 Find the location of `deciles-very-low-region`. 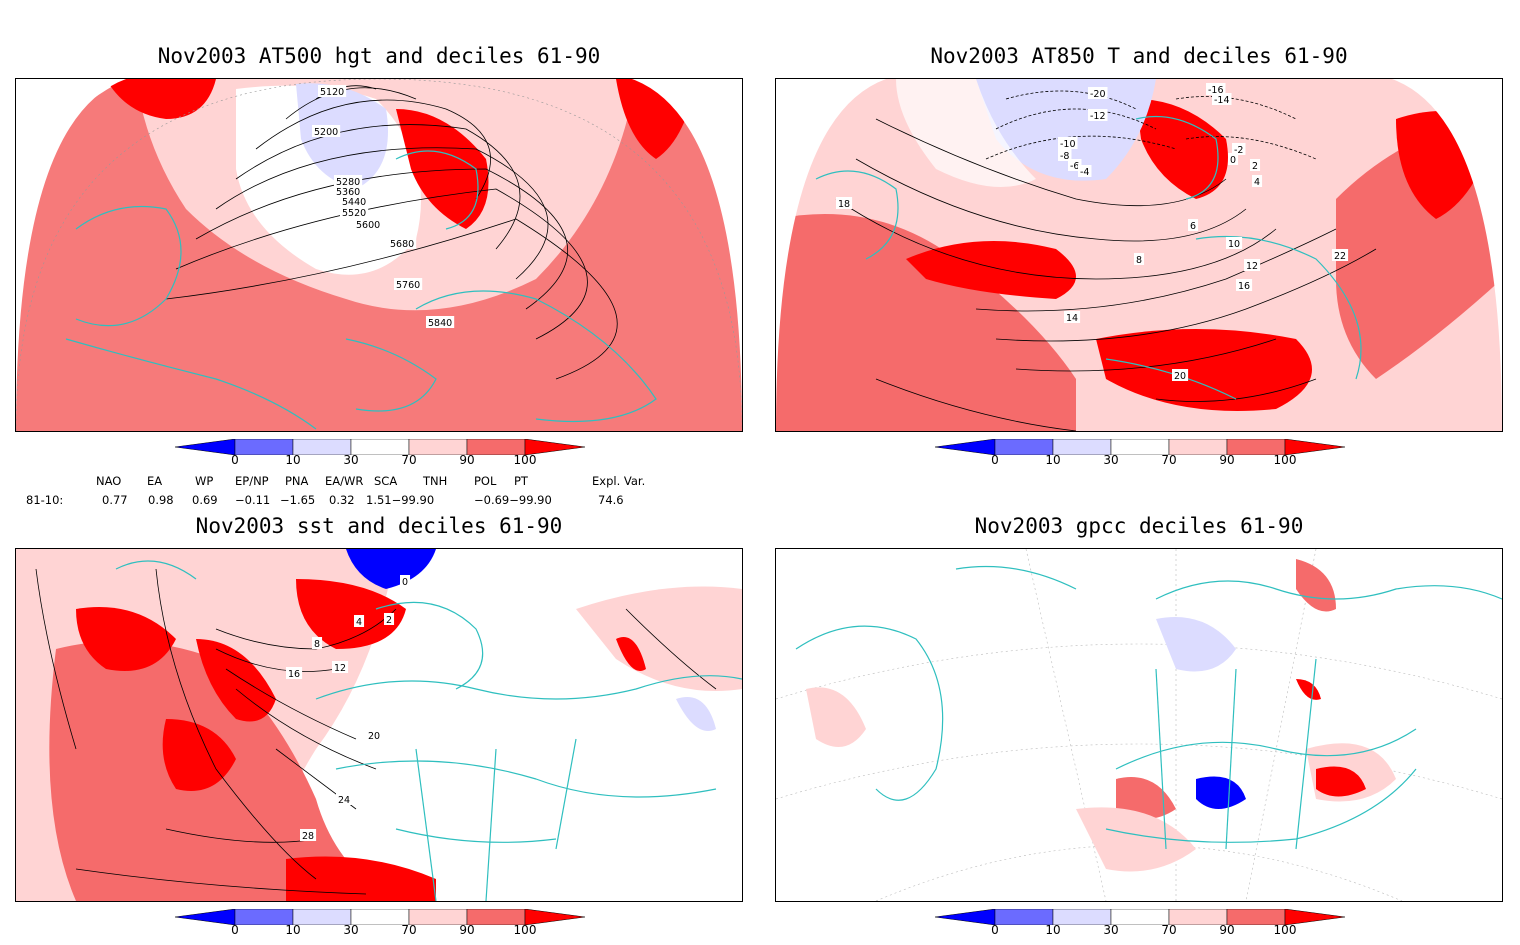

deciles-very-low-region is located at coordinates (391, 569).